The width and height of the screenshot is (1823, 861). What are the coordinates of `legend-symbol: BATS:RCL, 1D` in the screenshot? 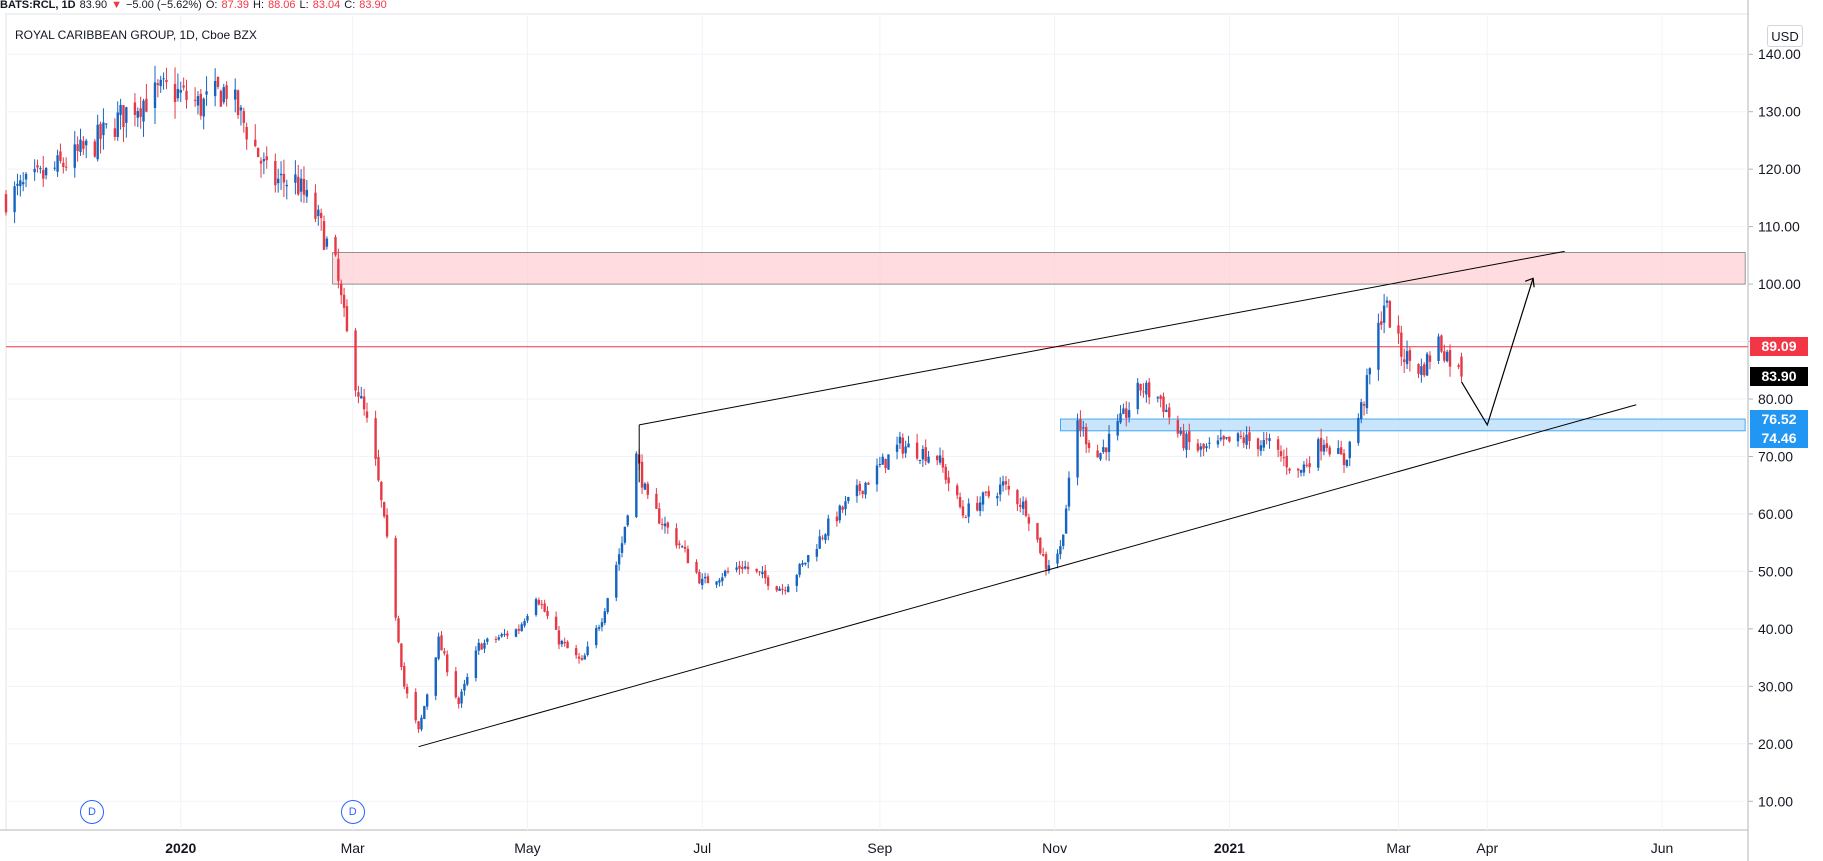 It's located at (38, 5).